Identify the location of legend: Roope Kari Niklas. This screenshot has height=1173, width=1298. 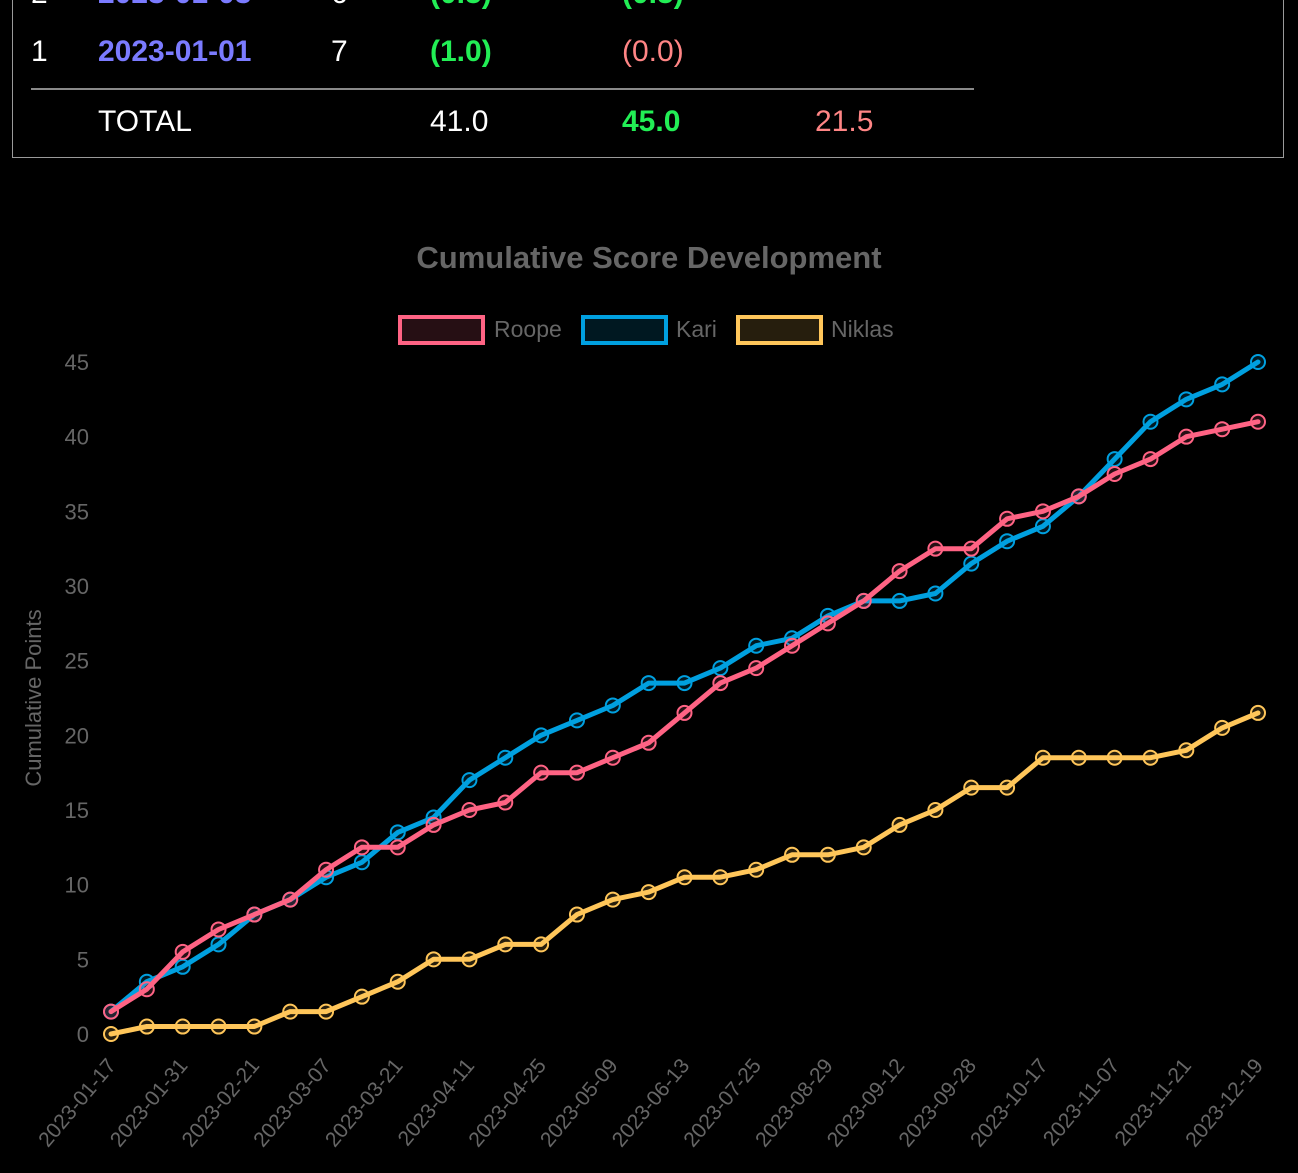
(646, 330).